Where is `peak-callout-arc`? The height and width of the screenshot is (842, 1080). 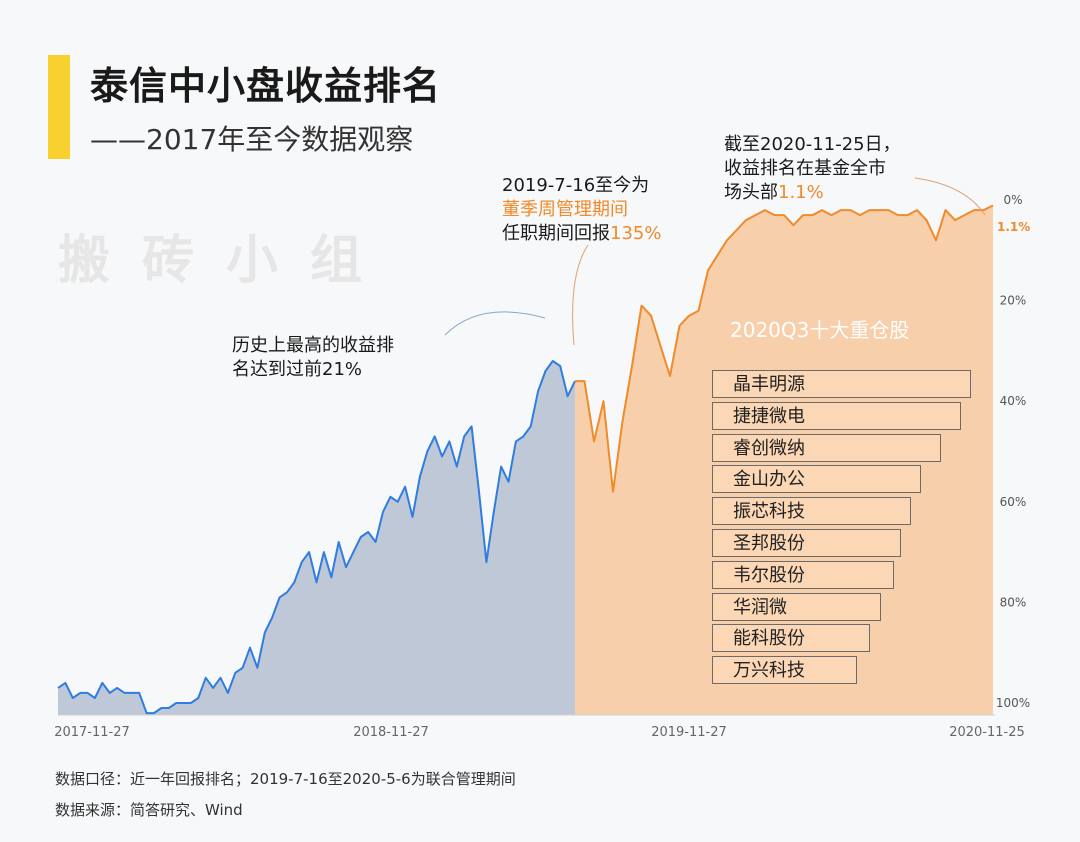
peak-callout-arc is located at coordinates (495, 323).